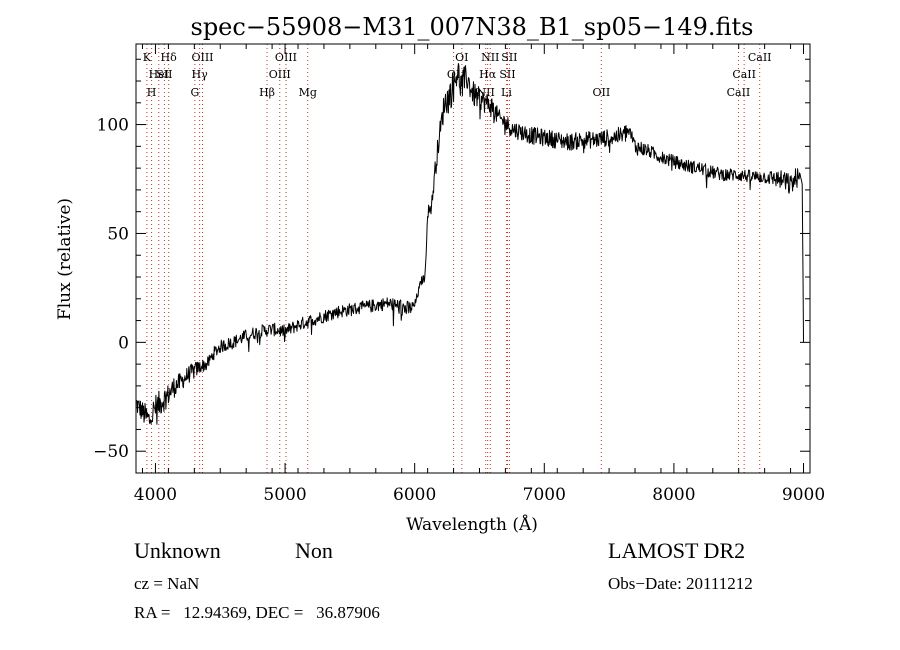 This screenshot has height=650, width=900. What do you see at coordinates (152, 92) in the screenshot?
I see `line-label: H` at bounding box center [152, 92].